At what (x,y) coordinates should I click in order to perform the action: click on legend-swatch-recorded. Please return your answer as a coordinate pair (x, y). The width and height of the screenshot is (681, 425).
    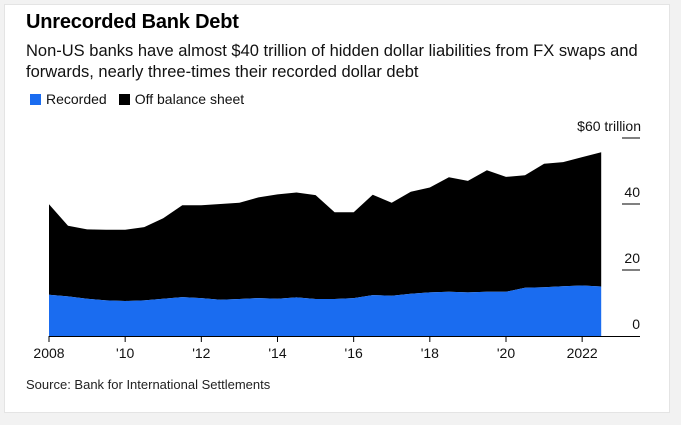
    Looking at the image, I should click on (35, 99).